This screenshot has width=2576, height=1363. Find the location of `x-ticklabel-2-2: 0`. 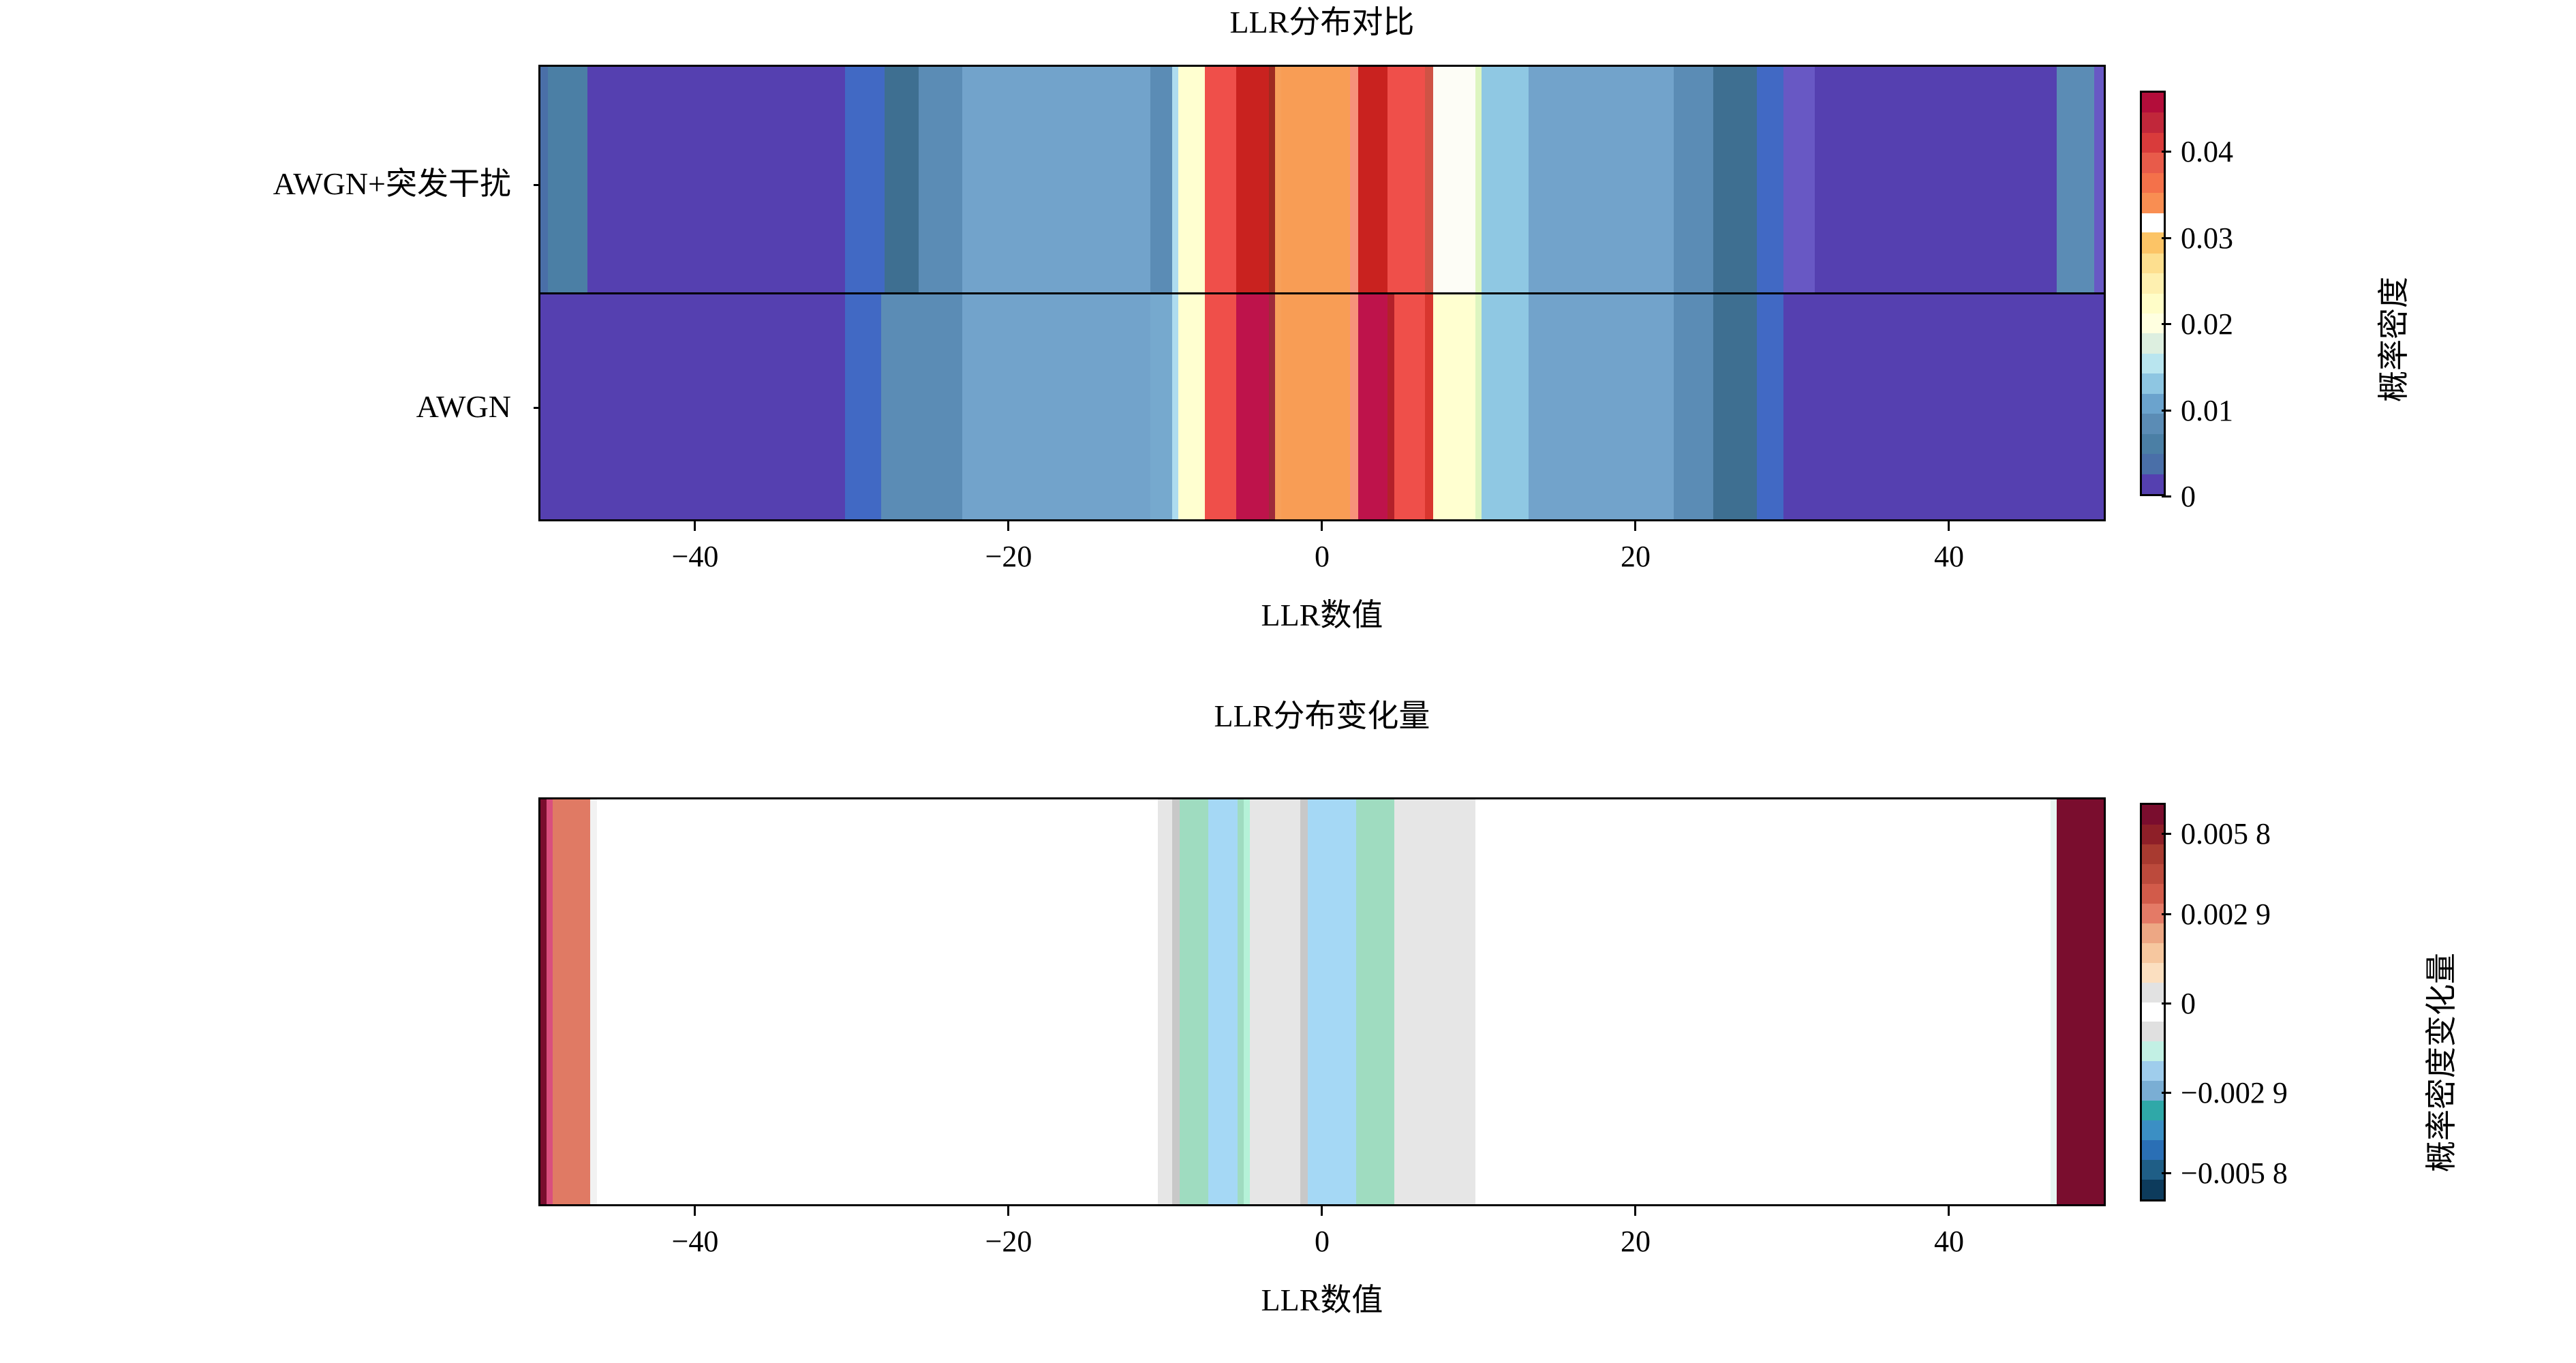

x-ticklabel-2-2: 0 is located at coordinates (1322, 1241).